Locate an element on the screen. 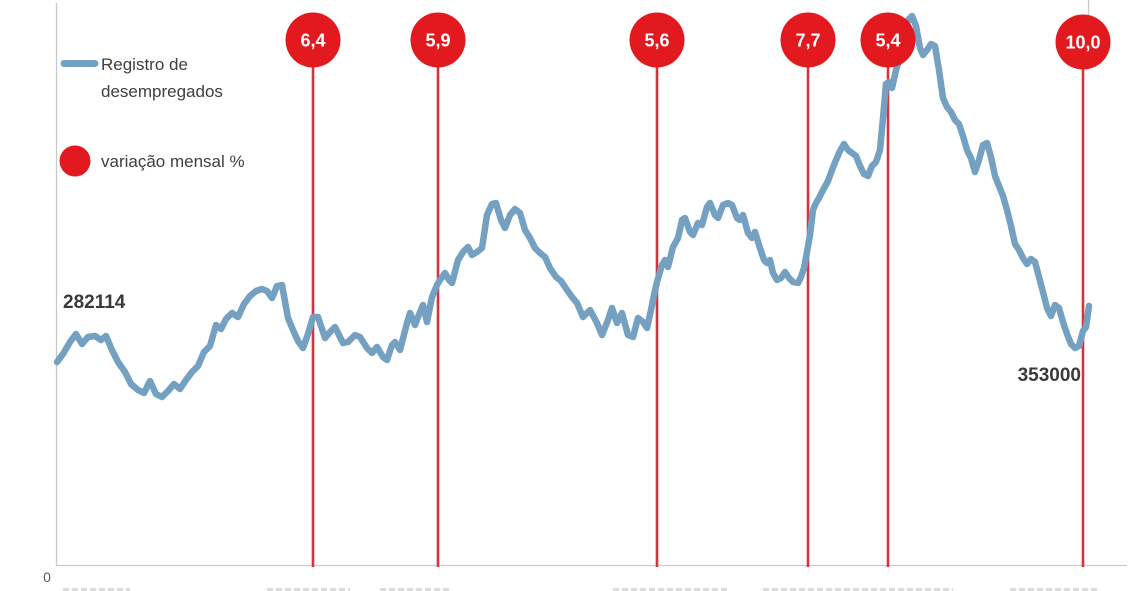  legend-circle-swatch is located at coordinates (75, 161).